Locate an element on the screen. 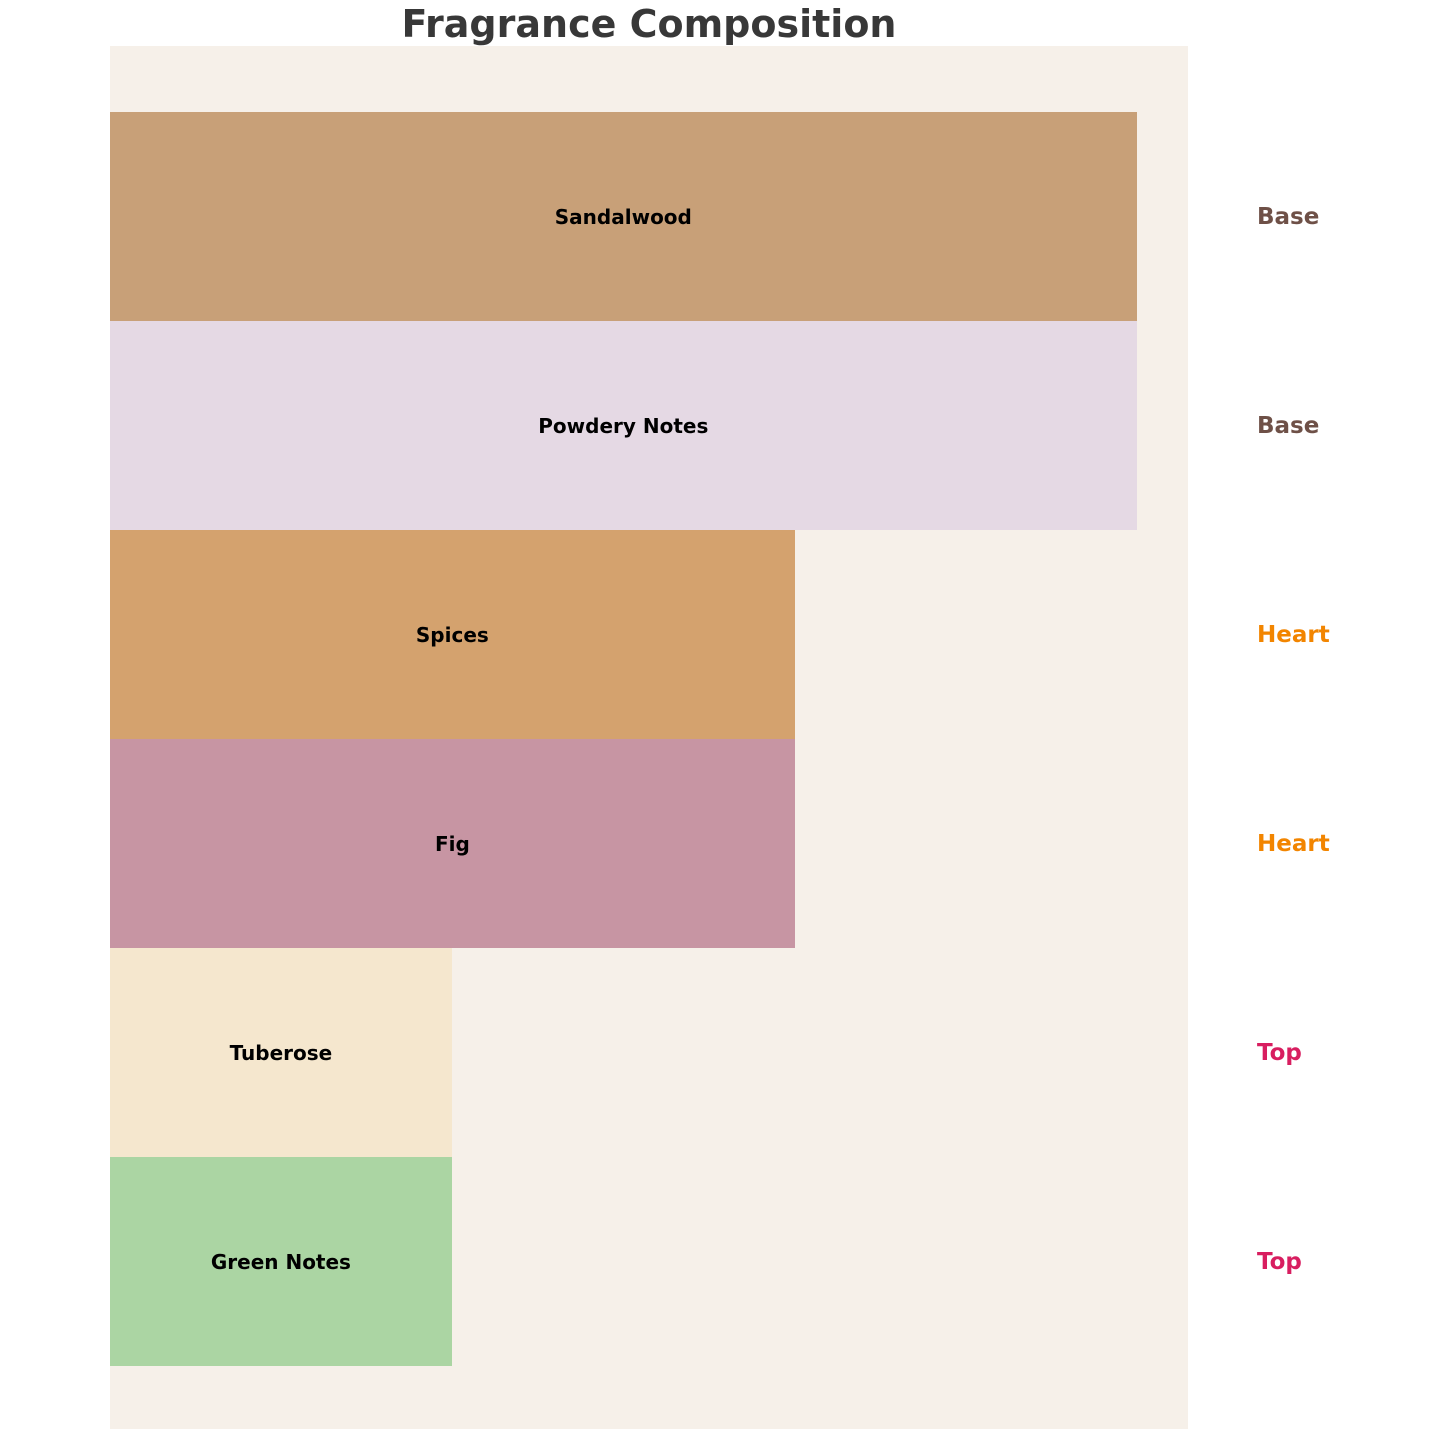  bar-tuberose: Tuberose is located at coordinates (281, 1052).